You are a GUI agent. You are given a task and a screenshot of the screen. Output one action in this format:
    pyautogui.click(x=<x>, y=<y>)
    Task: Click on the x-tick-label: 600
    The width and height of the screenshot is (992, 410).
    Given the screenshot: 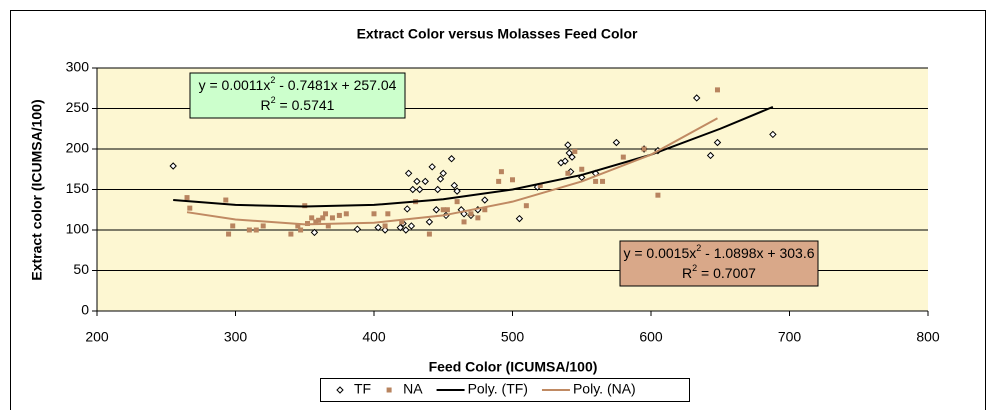 What is the action you would take?
    pyautogui.click(x=651, y=337)
    